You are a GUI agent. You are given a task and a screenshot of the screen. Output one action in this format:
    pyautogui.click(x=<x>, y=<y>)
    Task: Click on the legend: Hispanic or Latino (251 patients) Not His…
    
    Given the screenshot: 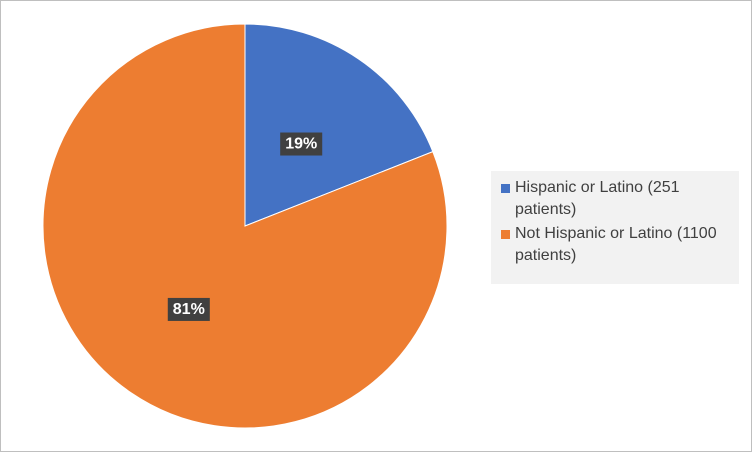 What is the action you would take?
    pyautogui.click(x=615, y=227)
    